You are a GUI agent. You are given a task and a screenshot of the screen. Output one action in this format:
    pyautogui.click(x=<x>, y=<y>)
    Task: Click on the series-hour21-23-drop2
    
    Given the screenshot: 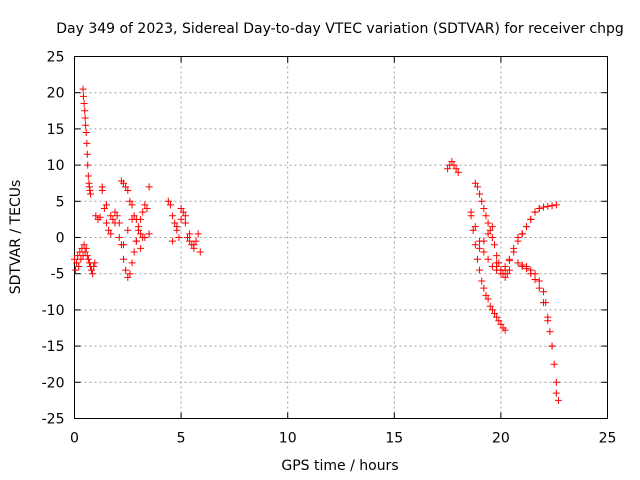 What is the action you would take?
    pyautogui.click(x=539, y=329)
    